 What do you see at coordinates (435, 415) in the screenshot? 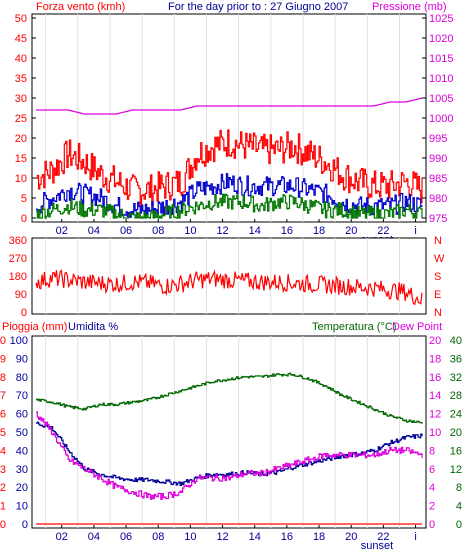
I see `dew-tick-label: 12` at bounding box center [435, 415].